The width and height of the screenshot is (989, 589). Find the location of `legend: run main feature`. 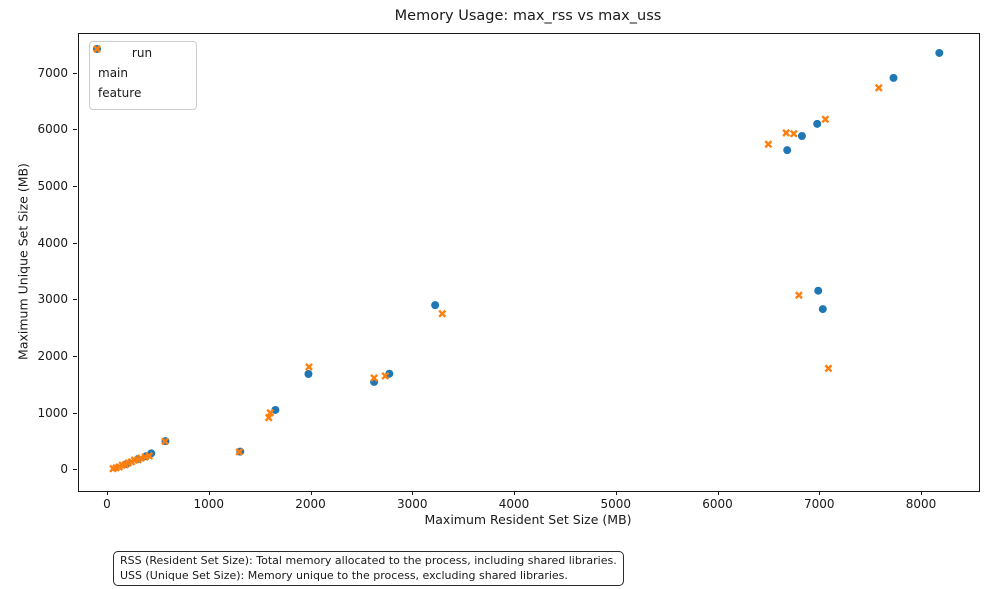

legend: run main feature is located at coordinates (143, 75).